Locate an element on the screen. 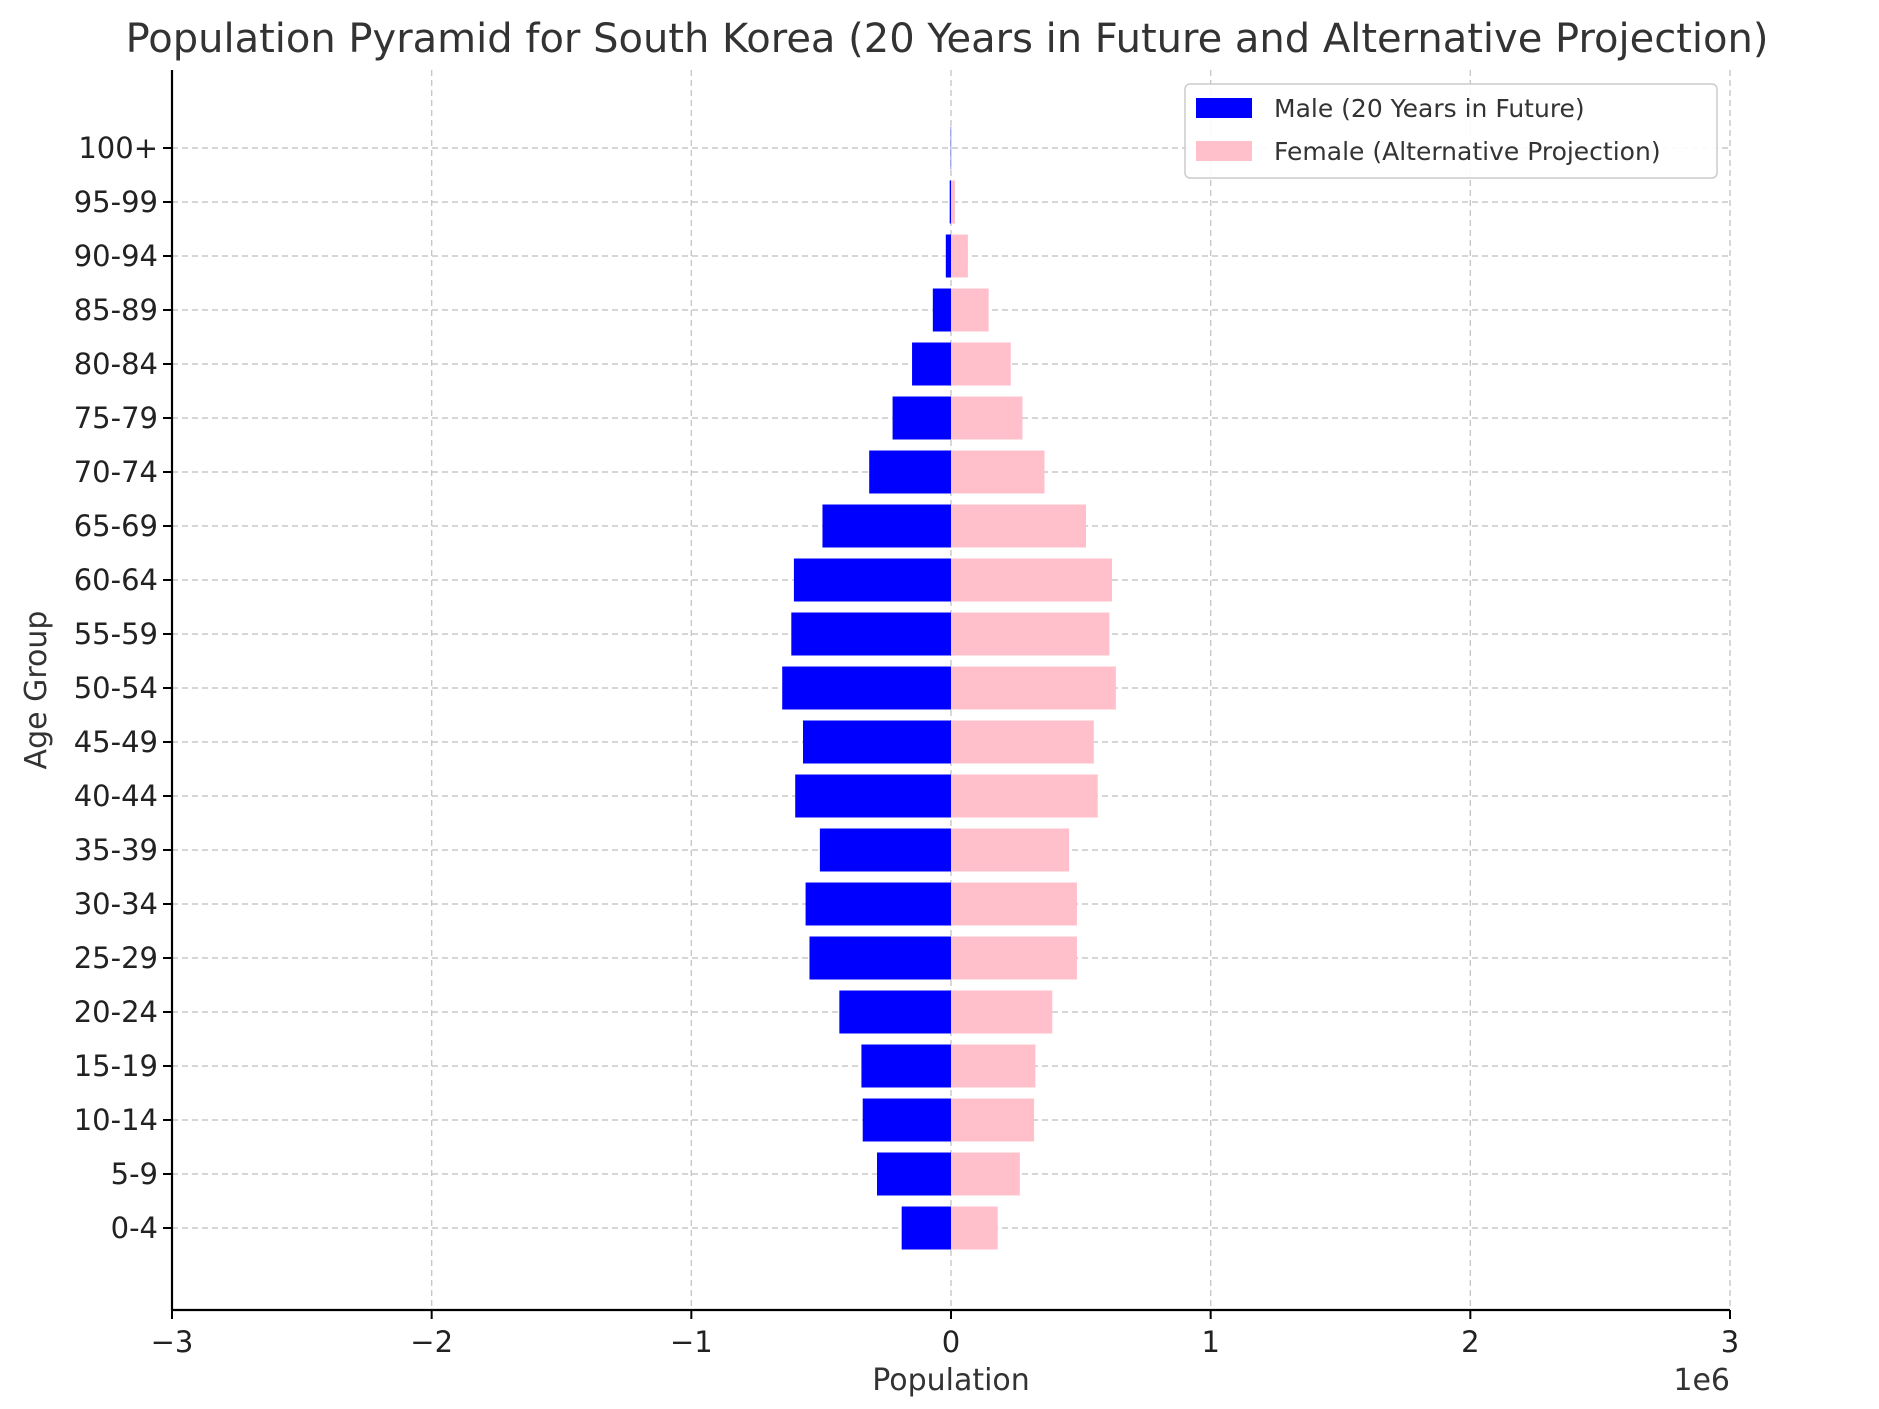 This screenshot has height=1409, width=1879. y-tick-label: 40-44 is located at coordinates (116, 796).